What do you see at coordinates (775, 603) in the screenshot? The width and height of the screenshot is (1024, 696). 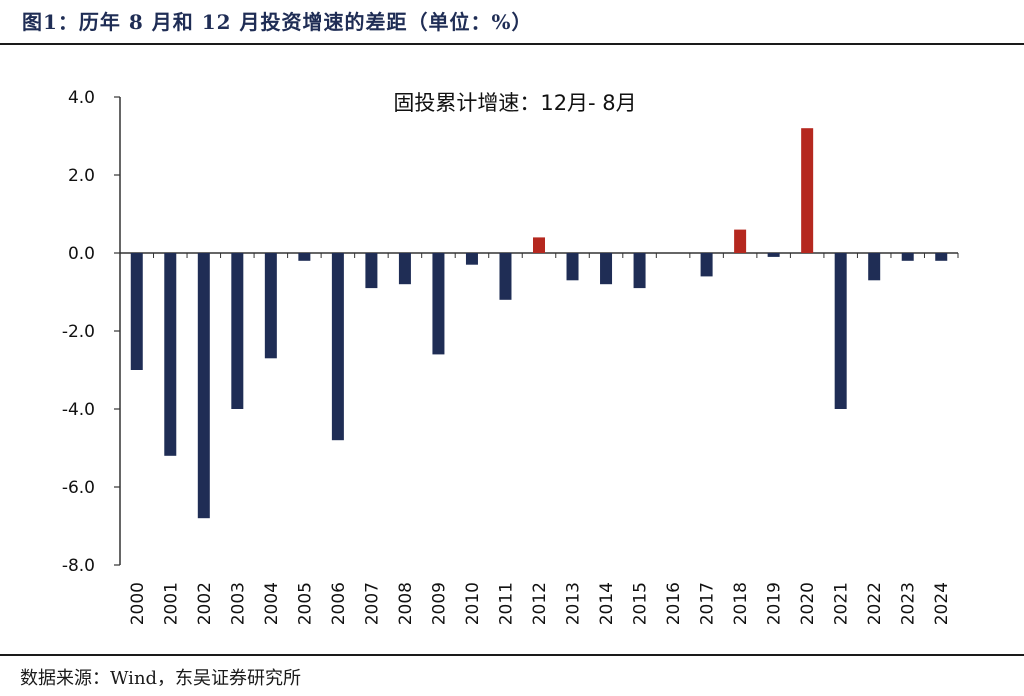 I see `x-tick-label: 2019` at bounding box center [775, 603].